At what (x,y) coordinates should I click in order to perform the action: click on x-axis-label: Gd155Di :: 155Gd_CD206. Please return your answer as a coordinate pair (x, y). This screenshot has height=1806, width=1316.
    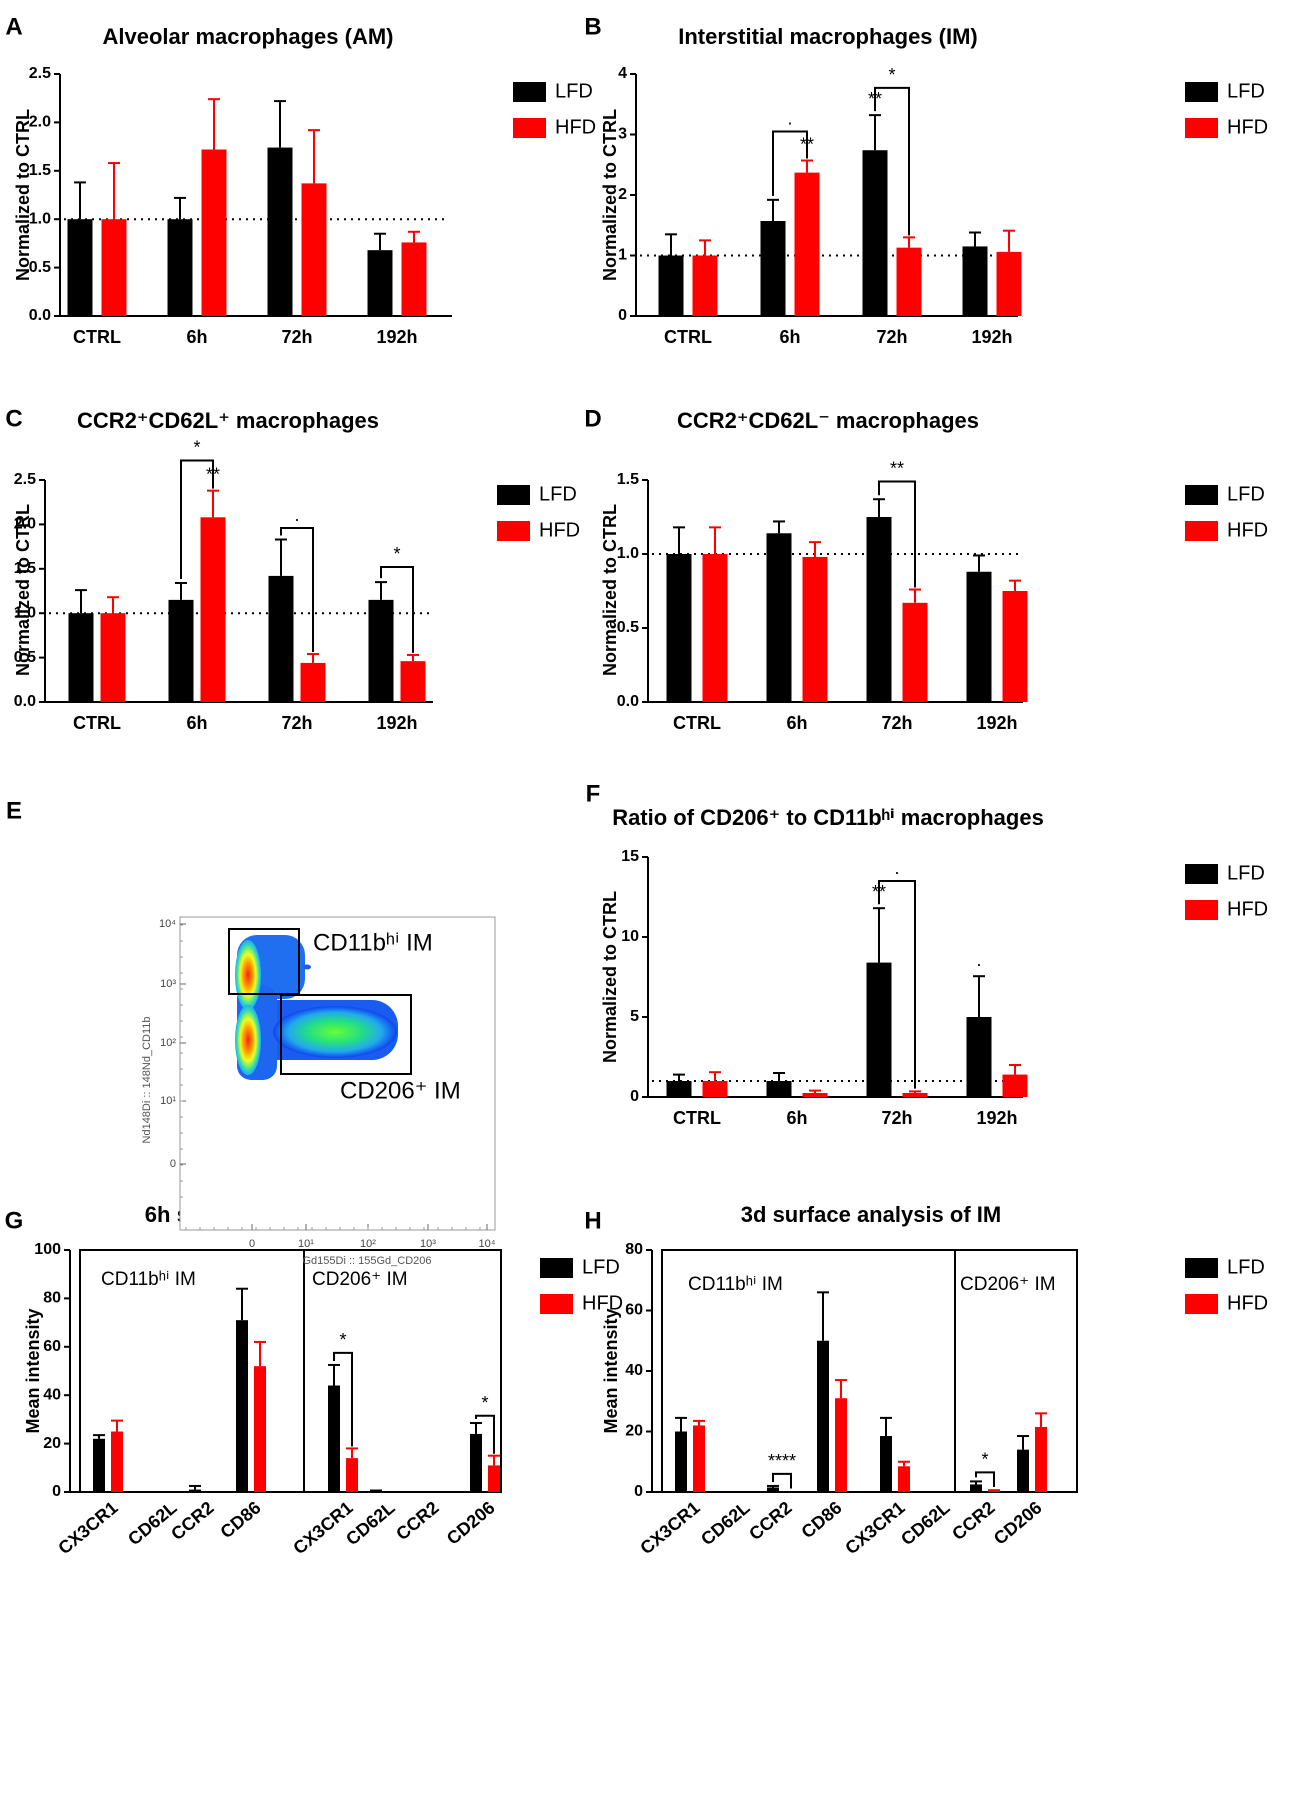
    Looking at the image, I should click on (366, 1261).